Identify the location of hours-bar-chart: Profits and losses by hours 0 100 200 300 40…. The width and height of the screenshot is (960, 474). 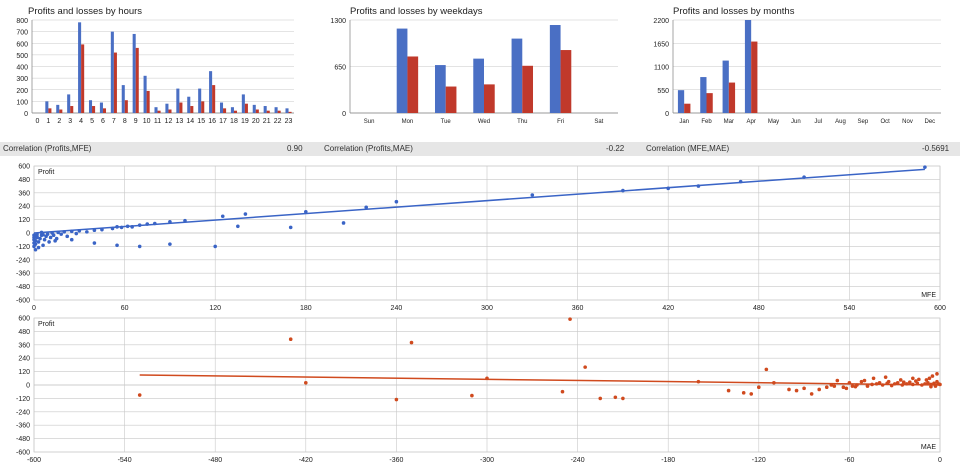
(150, 67).